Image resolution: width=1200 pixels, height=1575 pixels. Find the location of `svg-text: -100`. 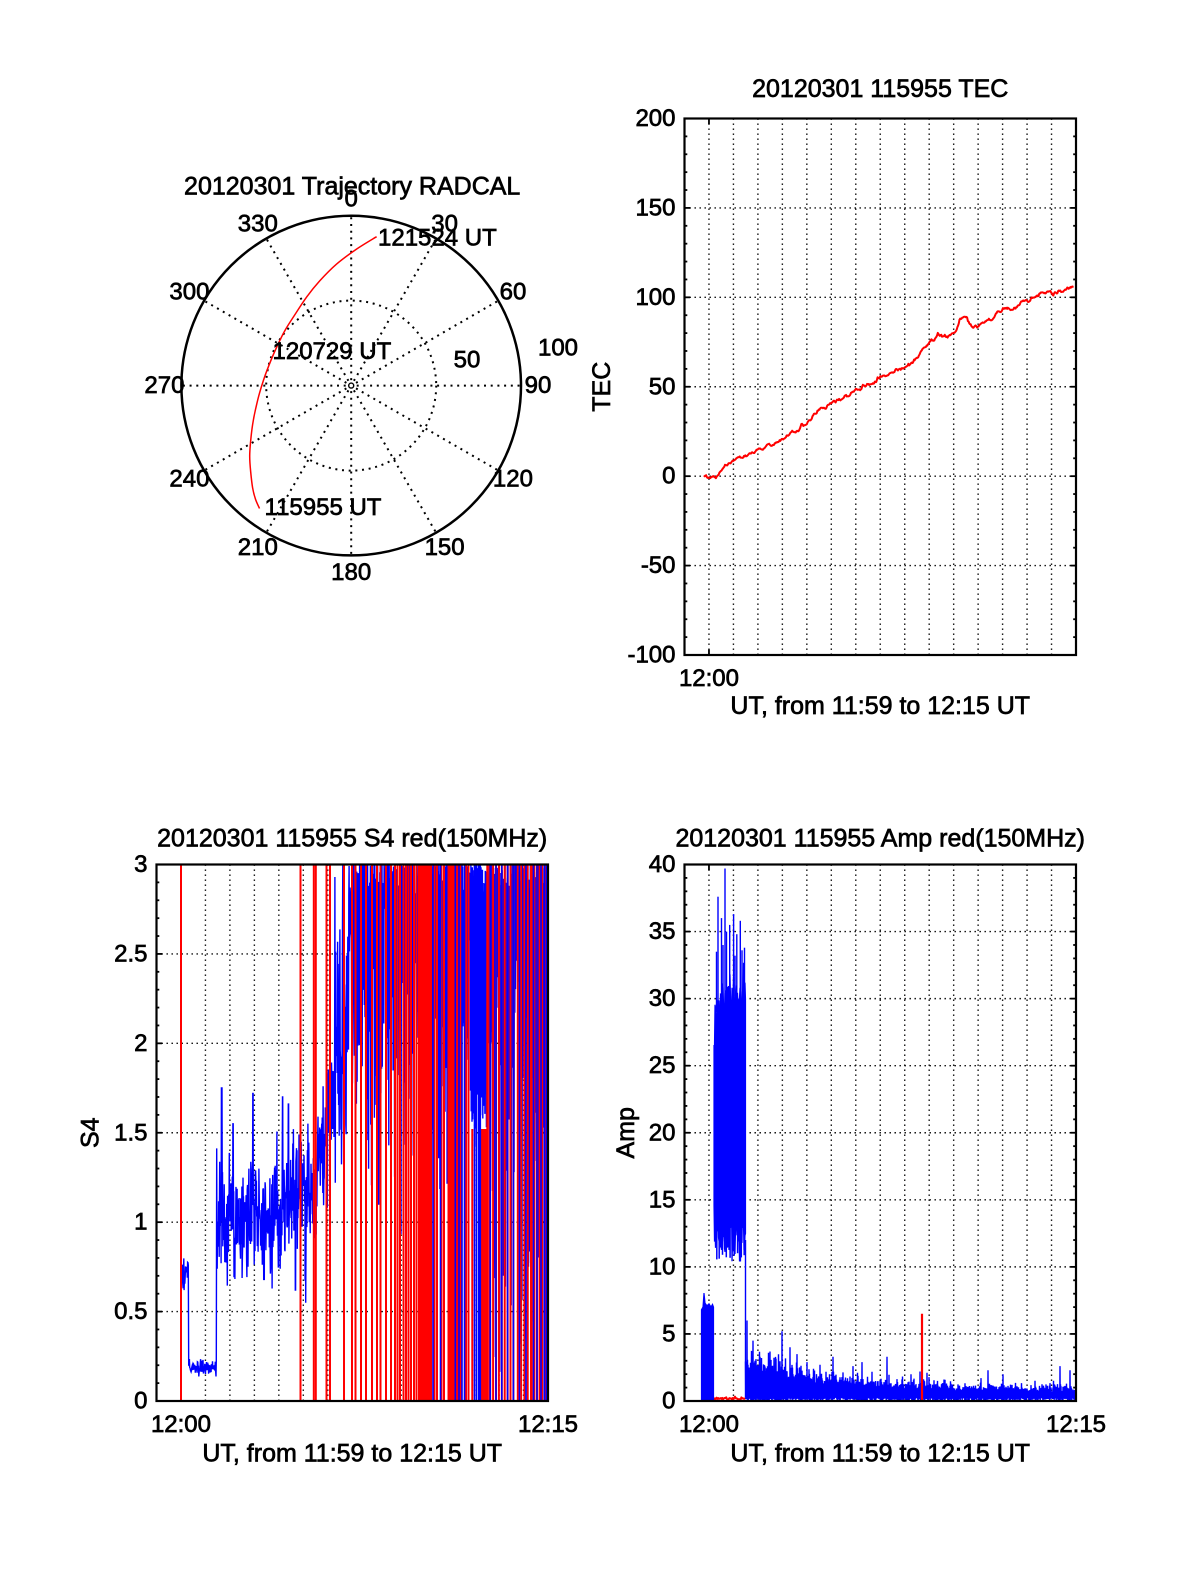

svg-text: -100 is located at coordinates (651, 655).